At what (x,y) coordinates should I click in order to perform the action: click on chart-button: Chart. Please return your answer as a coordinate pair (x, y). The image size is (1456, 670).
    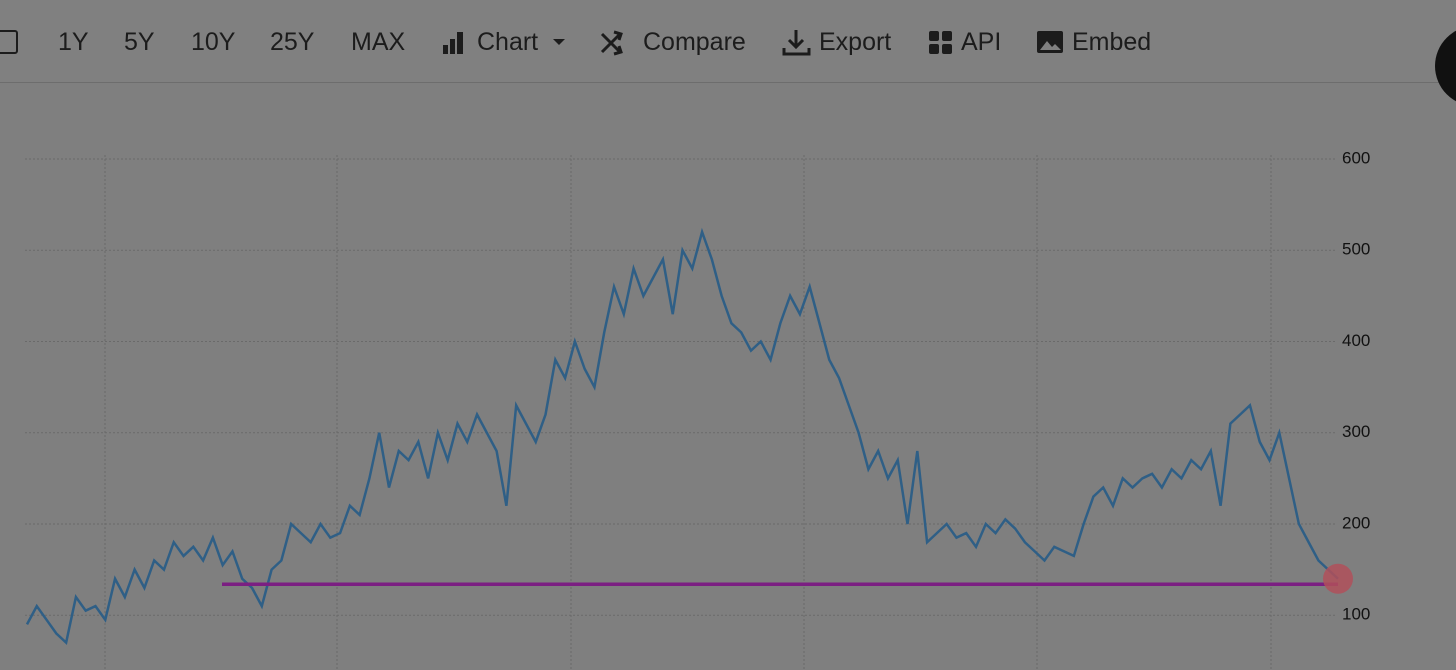
    Looking at the image, I should click on (508, 42).